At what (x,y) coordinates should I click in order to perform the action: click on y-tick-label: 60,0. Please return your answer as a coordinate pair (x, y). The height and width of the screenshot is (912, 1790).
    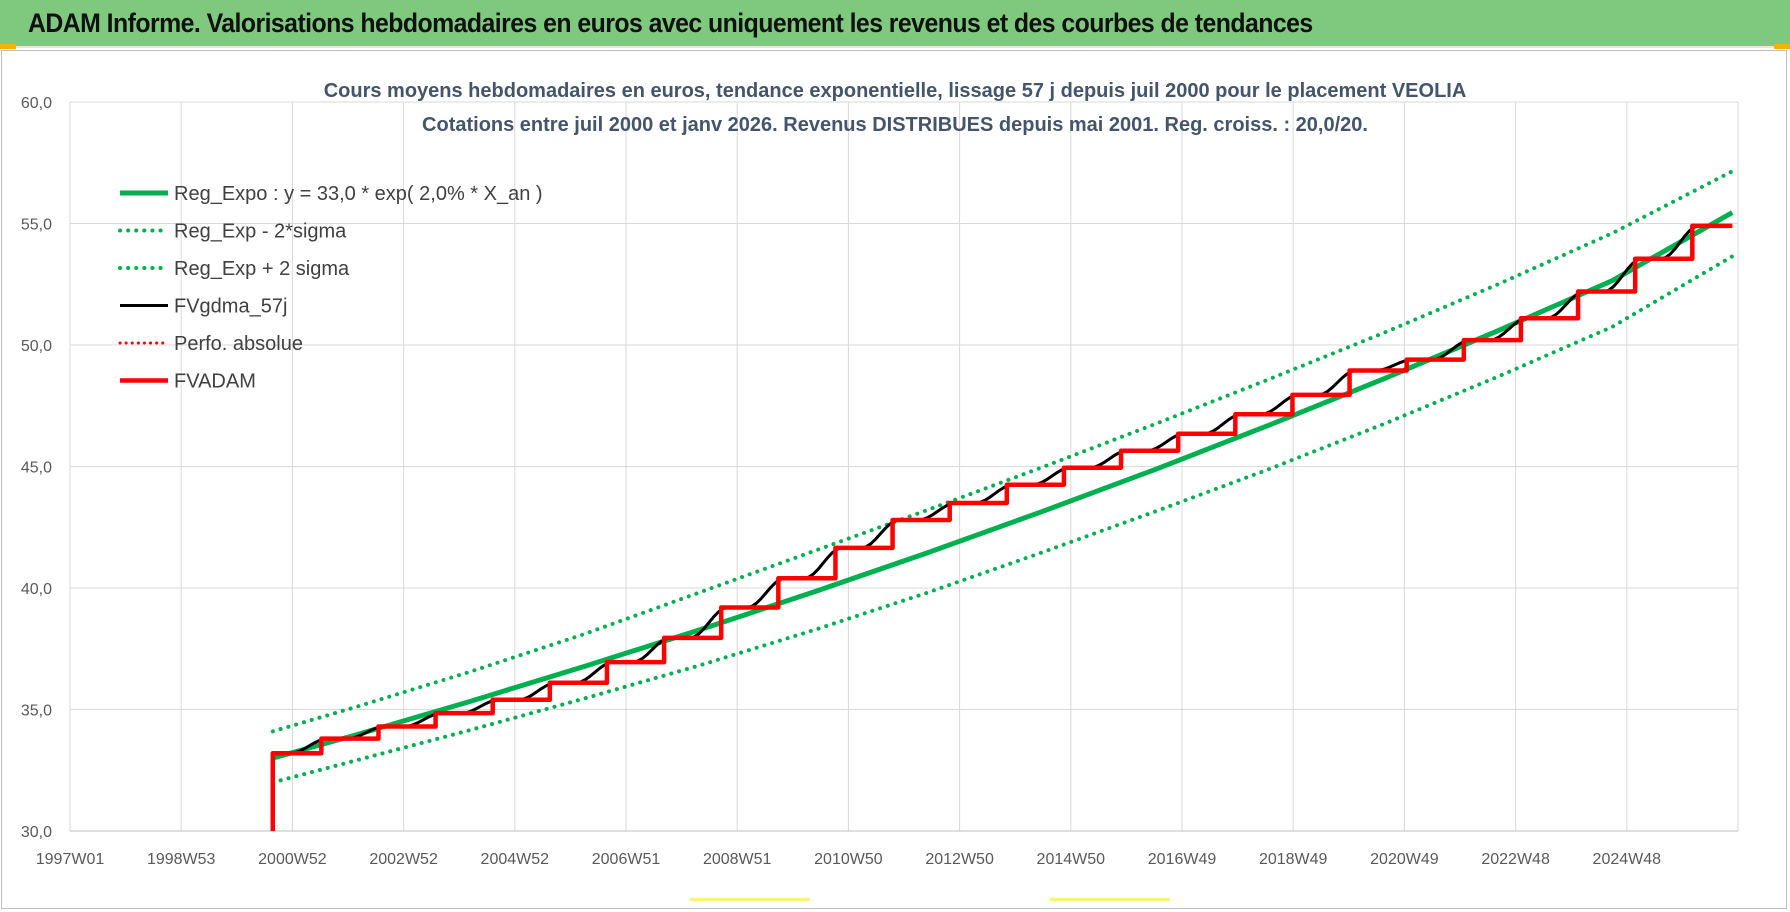
    Looking at the image, I should click on (36, 103).